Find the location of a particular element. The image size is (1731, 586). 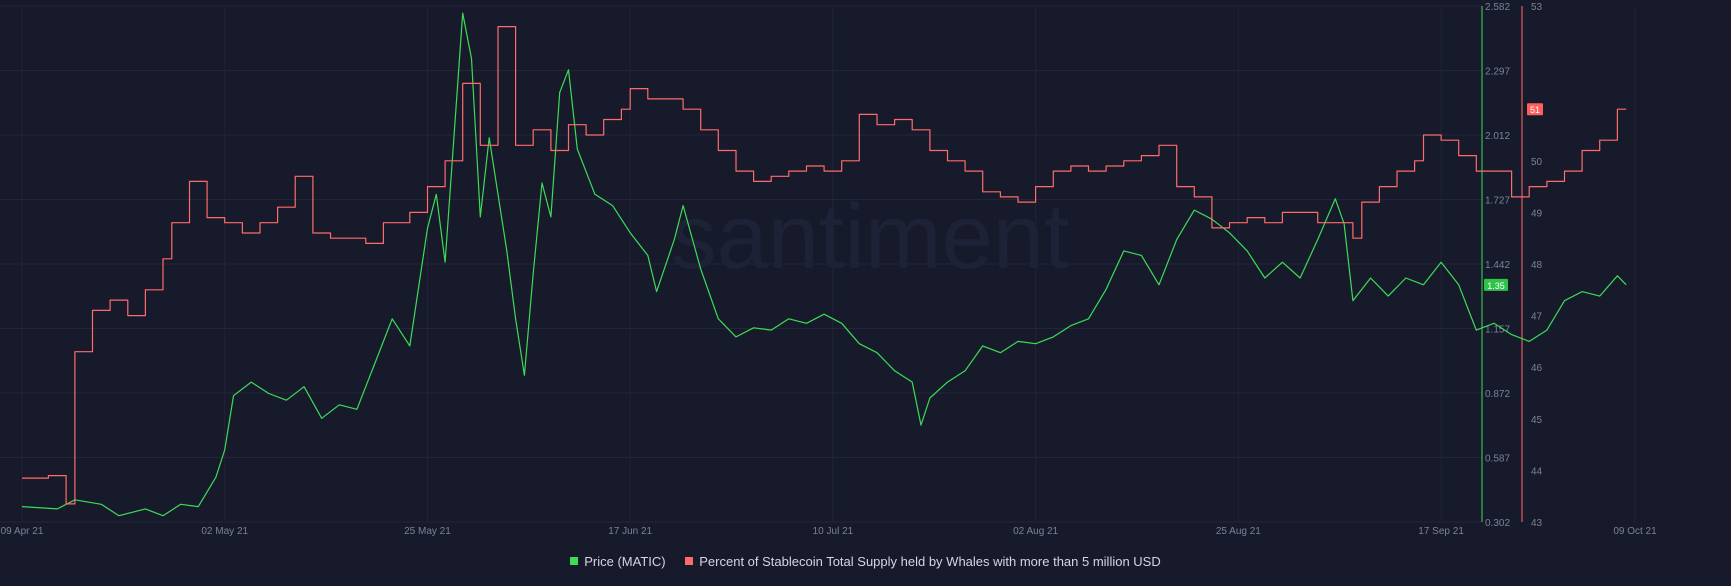

price-axis-tick-label: 1.442 is located at coordinates (1497, 265).